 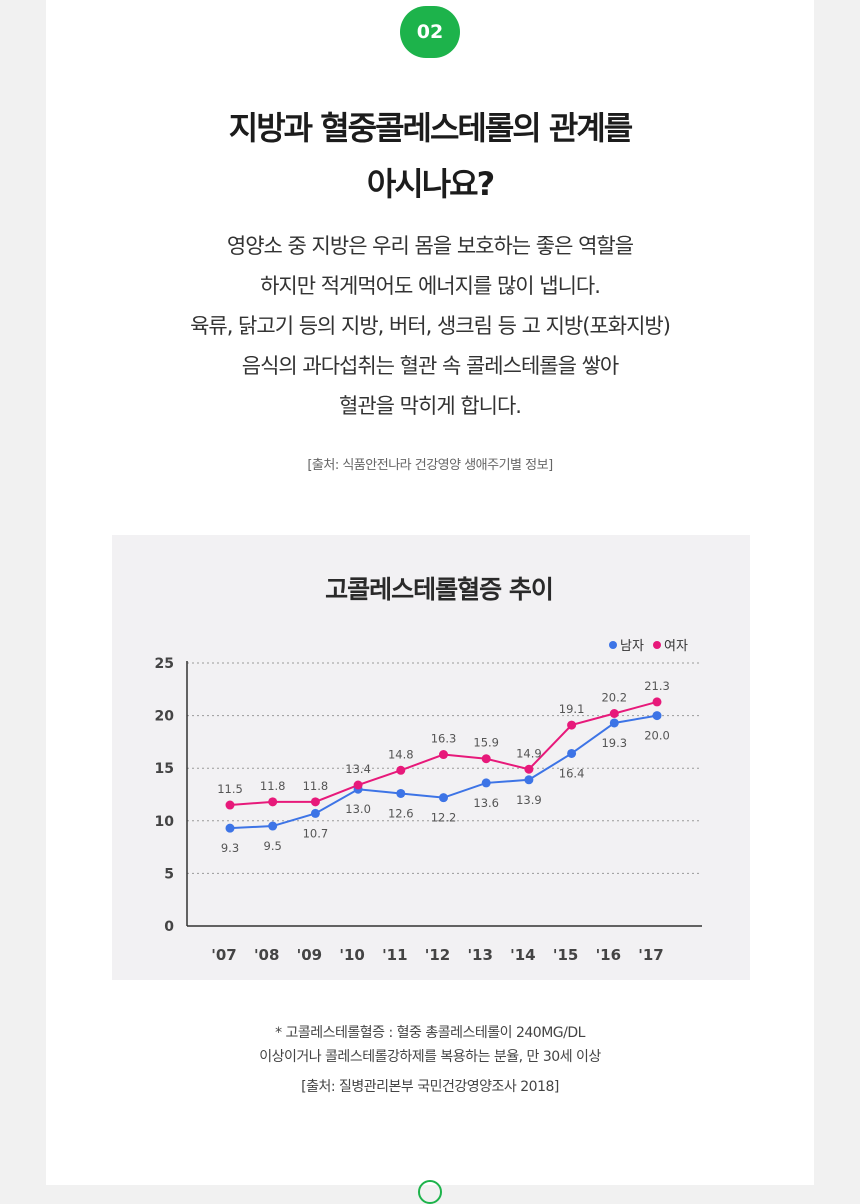 I want to click on x-tick-label: '17, so click(x=650, y=955).